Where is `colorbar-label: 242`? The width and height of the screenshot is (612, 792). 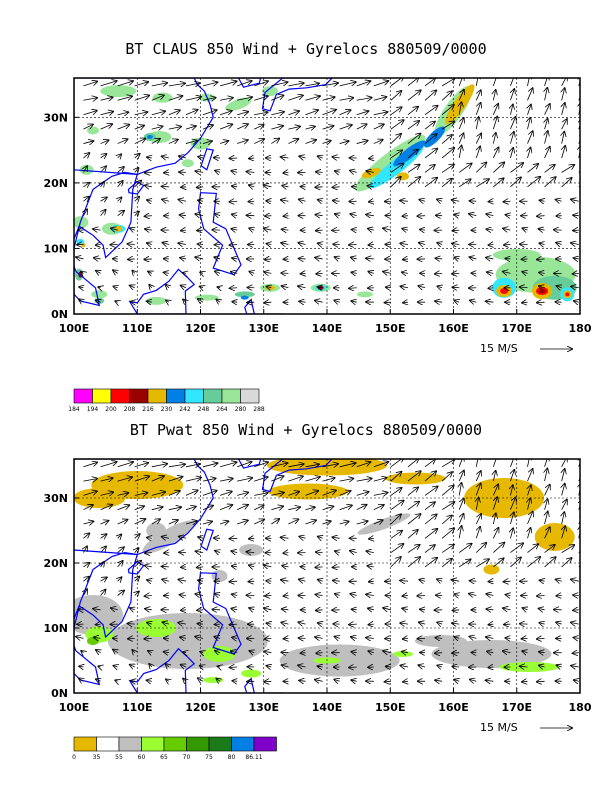
colorbar-label: 242 is located at coordinates (185, 409).